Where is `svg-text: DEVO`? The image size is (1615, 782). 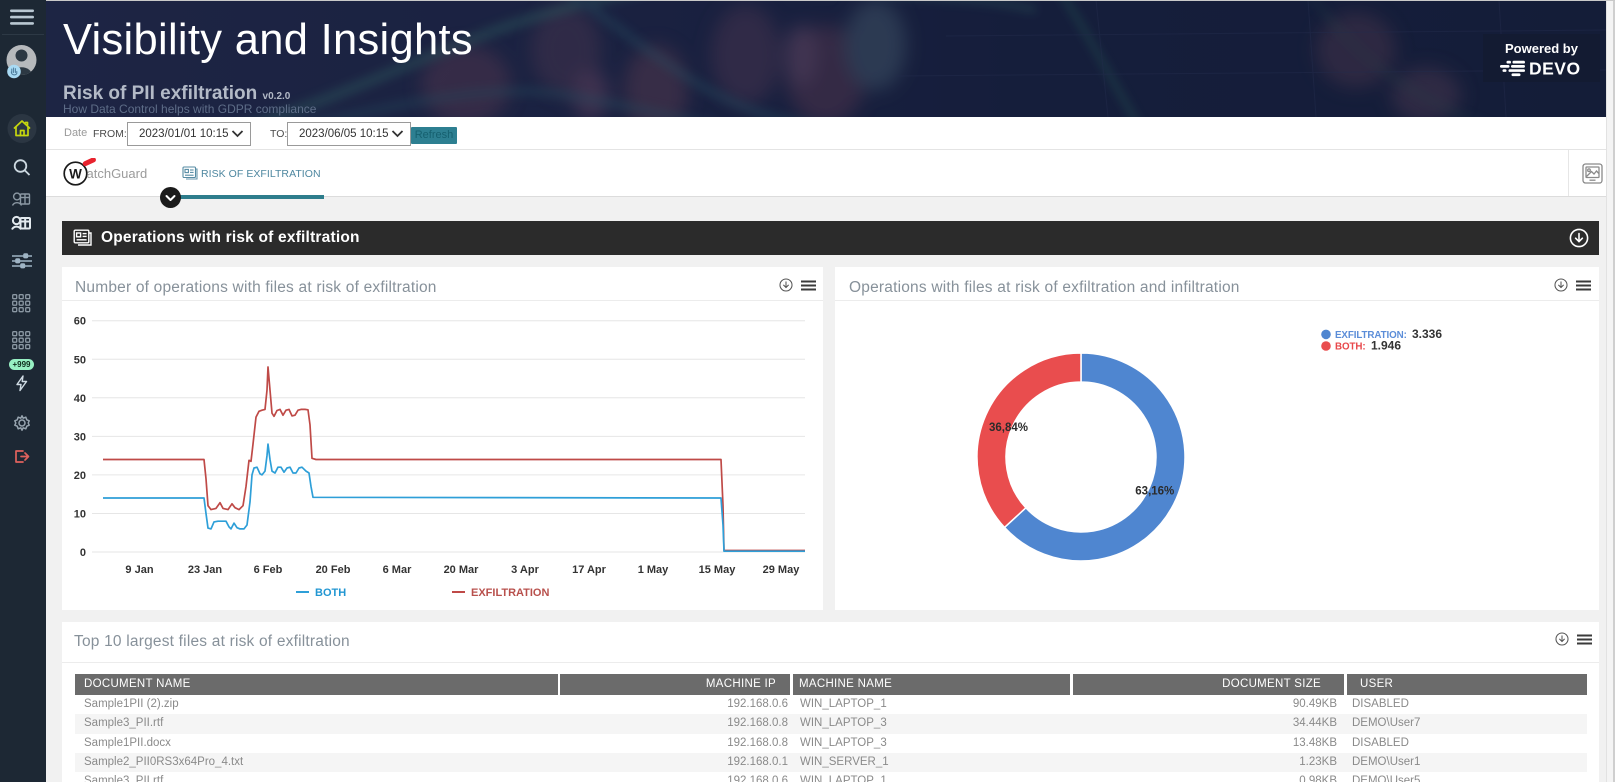
svg-text: DEVO is located at coordinates (1555, 69).